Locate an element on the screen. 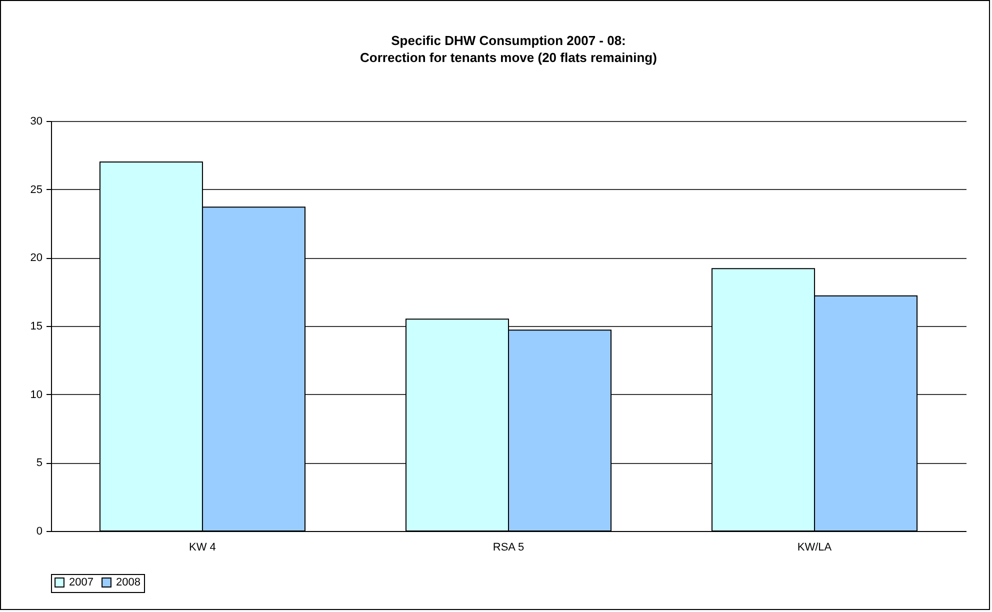  legend-label: 2008 is located at coordinates (128, 582).